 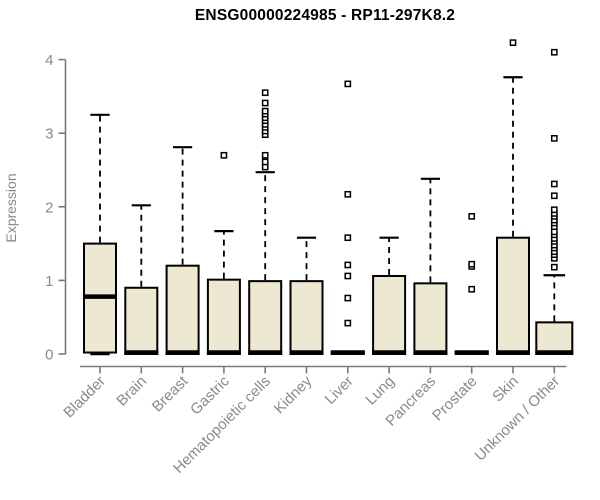 I want to click on chart-title: ENSG00000224985 - RP11-297K8.2, so click(x=325, y=15).